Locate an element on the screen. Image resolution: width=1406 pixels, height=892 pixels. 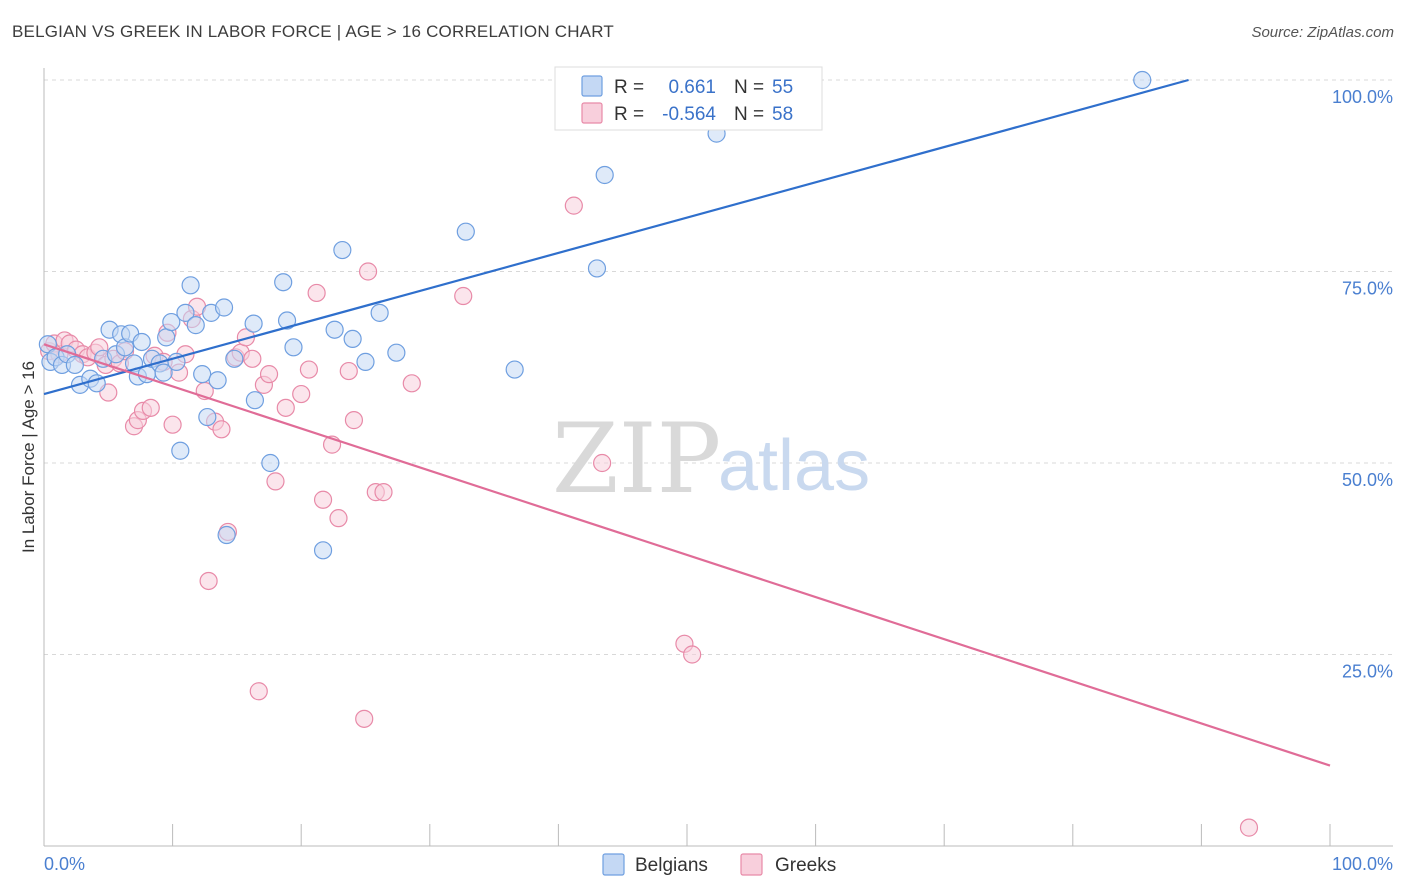
watermark: ZIP atlas is located at coordinates (711, 459).